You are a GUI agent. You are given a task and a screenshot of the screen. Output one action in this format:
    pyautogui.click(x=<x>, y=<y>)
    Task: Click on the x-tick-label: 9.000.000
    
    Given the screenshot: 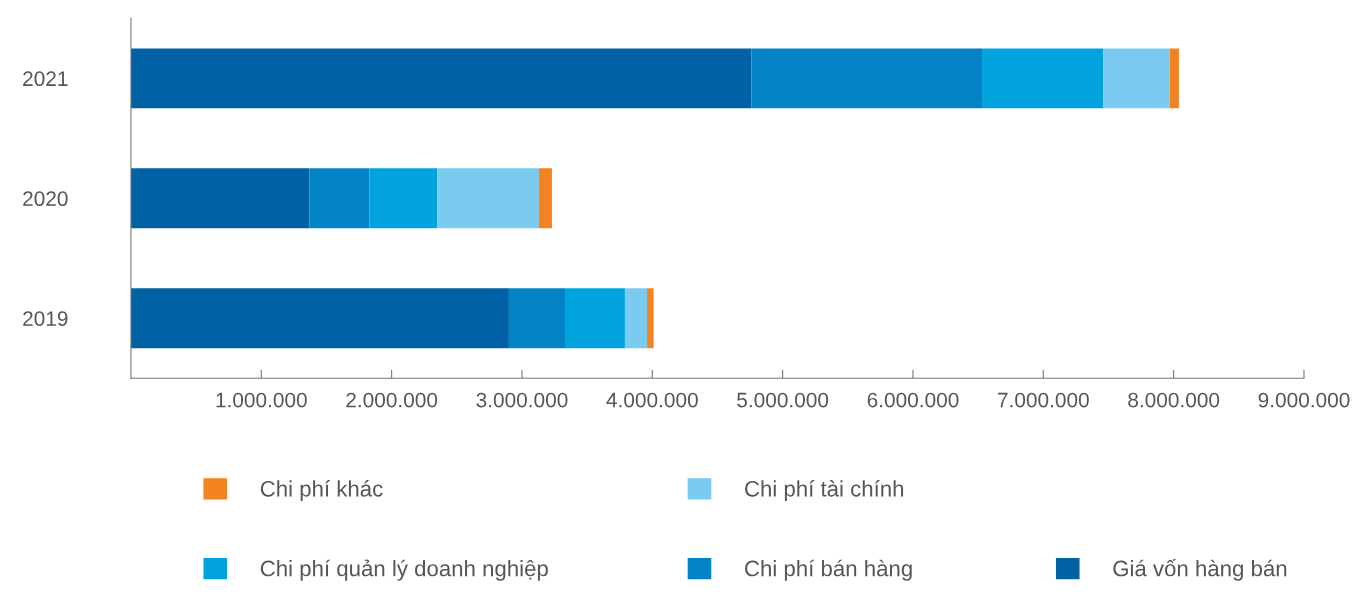 What is the action you would take?
    pyautogui.click(x=1304, y=400)
    